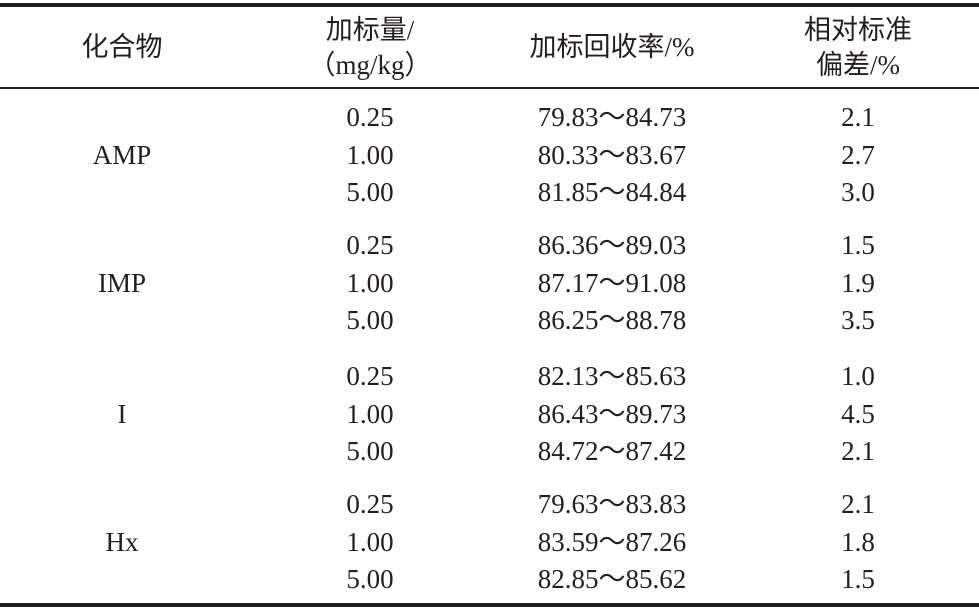 The width and height of the screenshot is (979, 611). What do you see at coordinates (370, 30) in the screenshot?
I see `header-cell: 加标量/` at bounding box center [370, 30].